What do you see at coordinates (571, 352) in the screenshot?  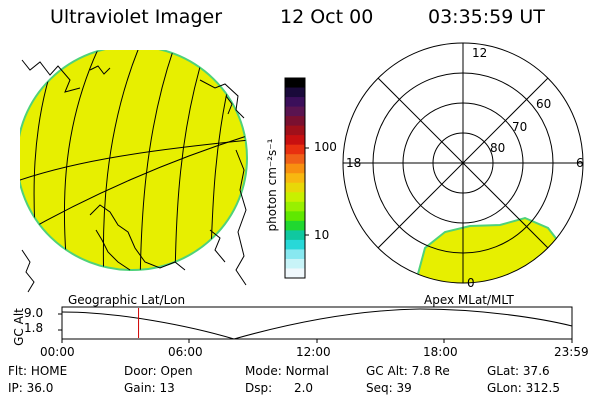 I see `altitude-xtick-2359: 23:59` at bounding box center [571, 352].